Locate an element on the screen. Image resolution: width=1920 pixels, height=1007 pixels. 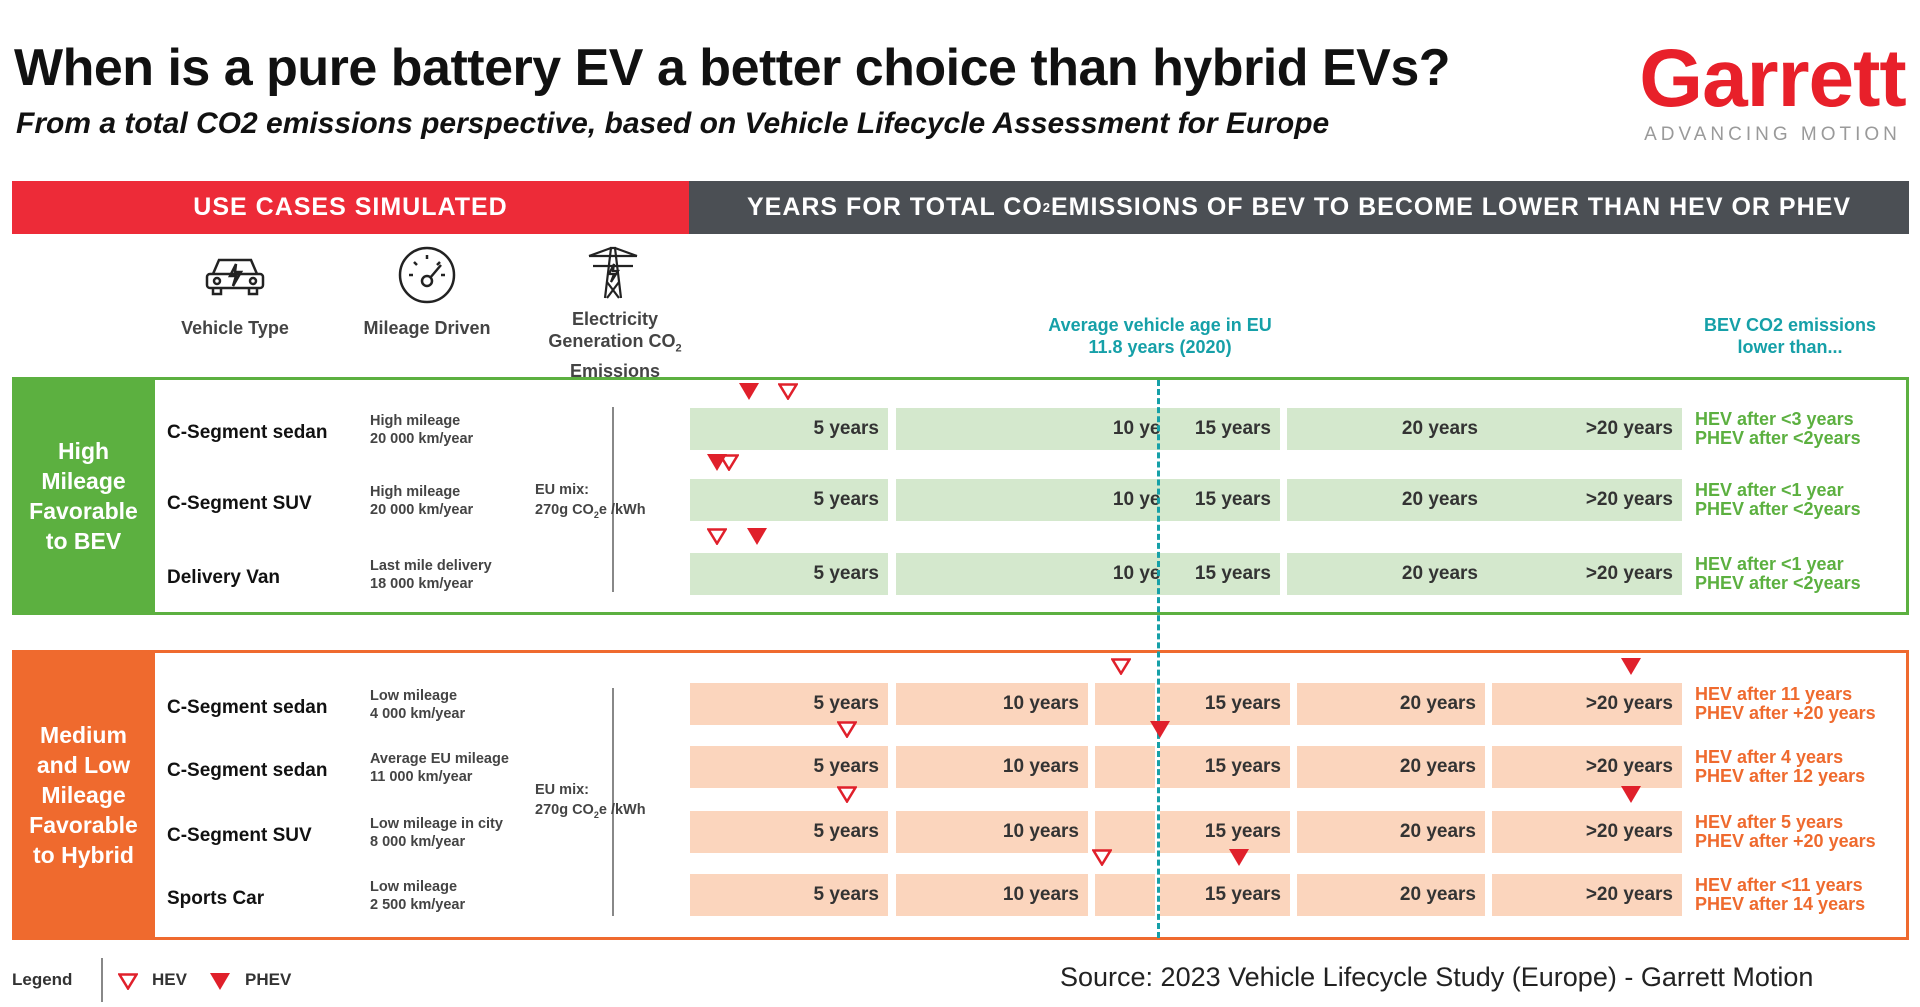
col-electricity-line3: Emissions is located at coordinates (615, 370).